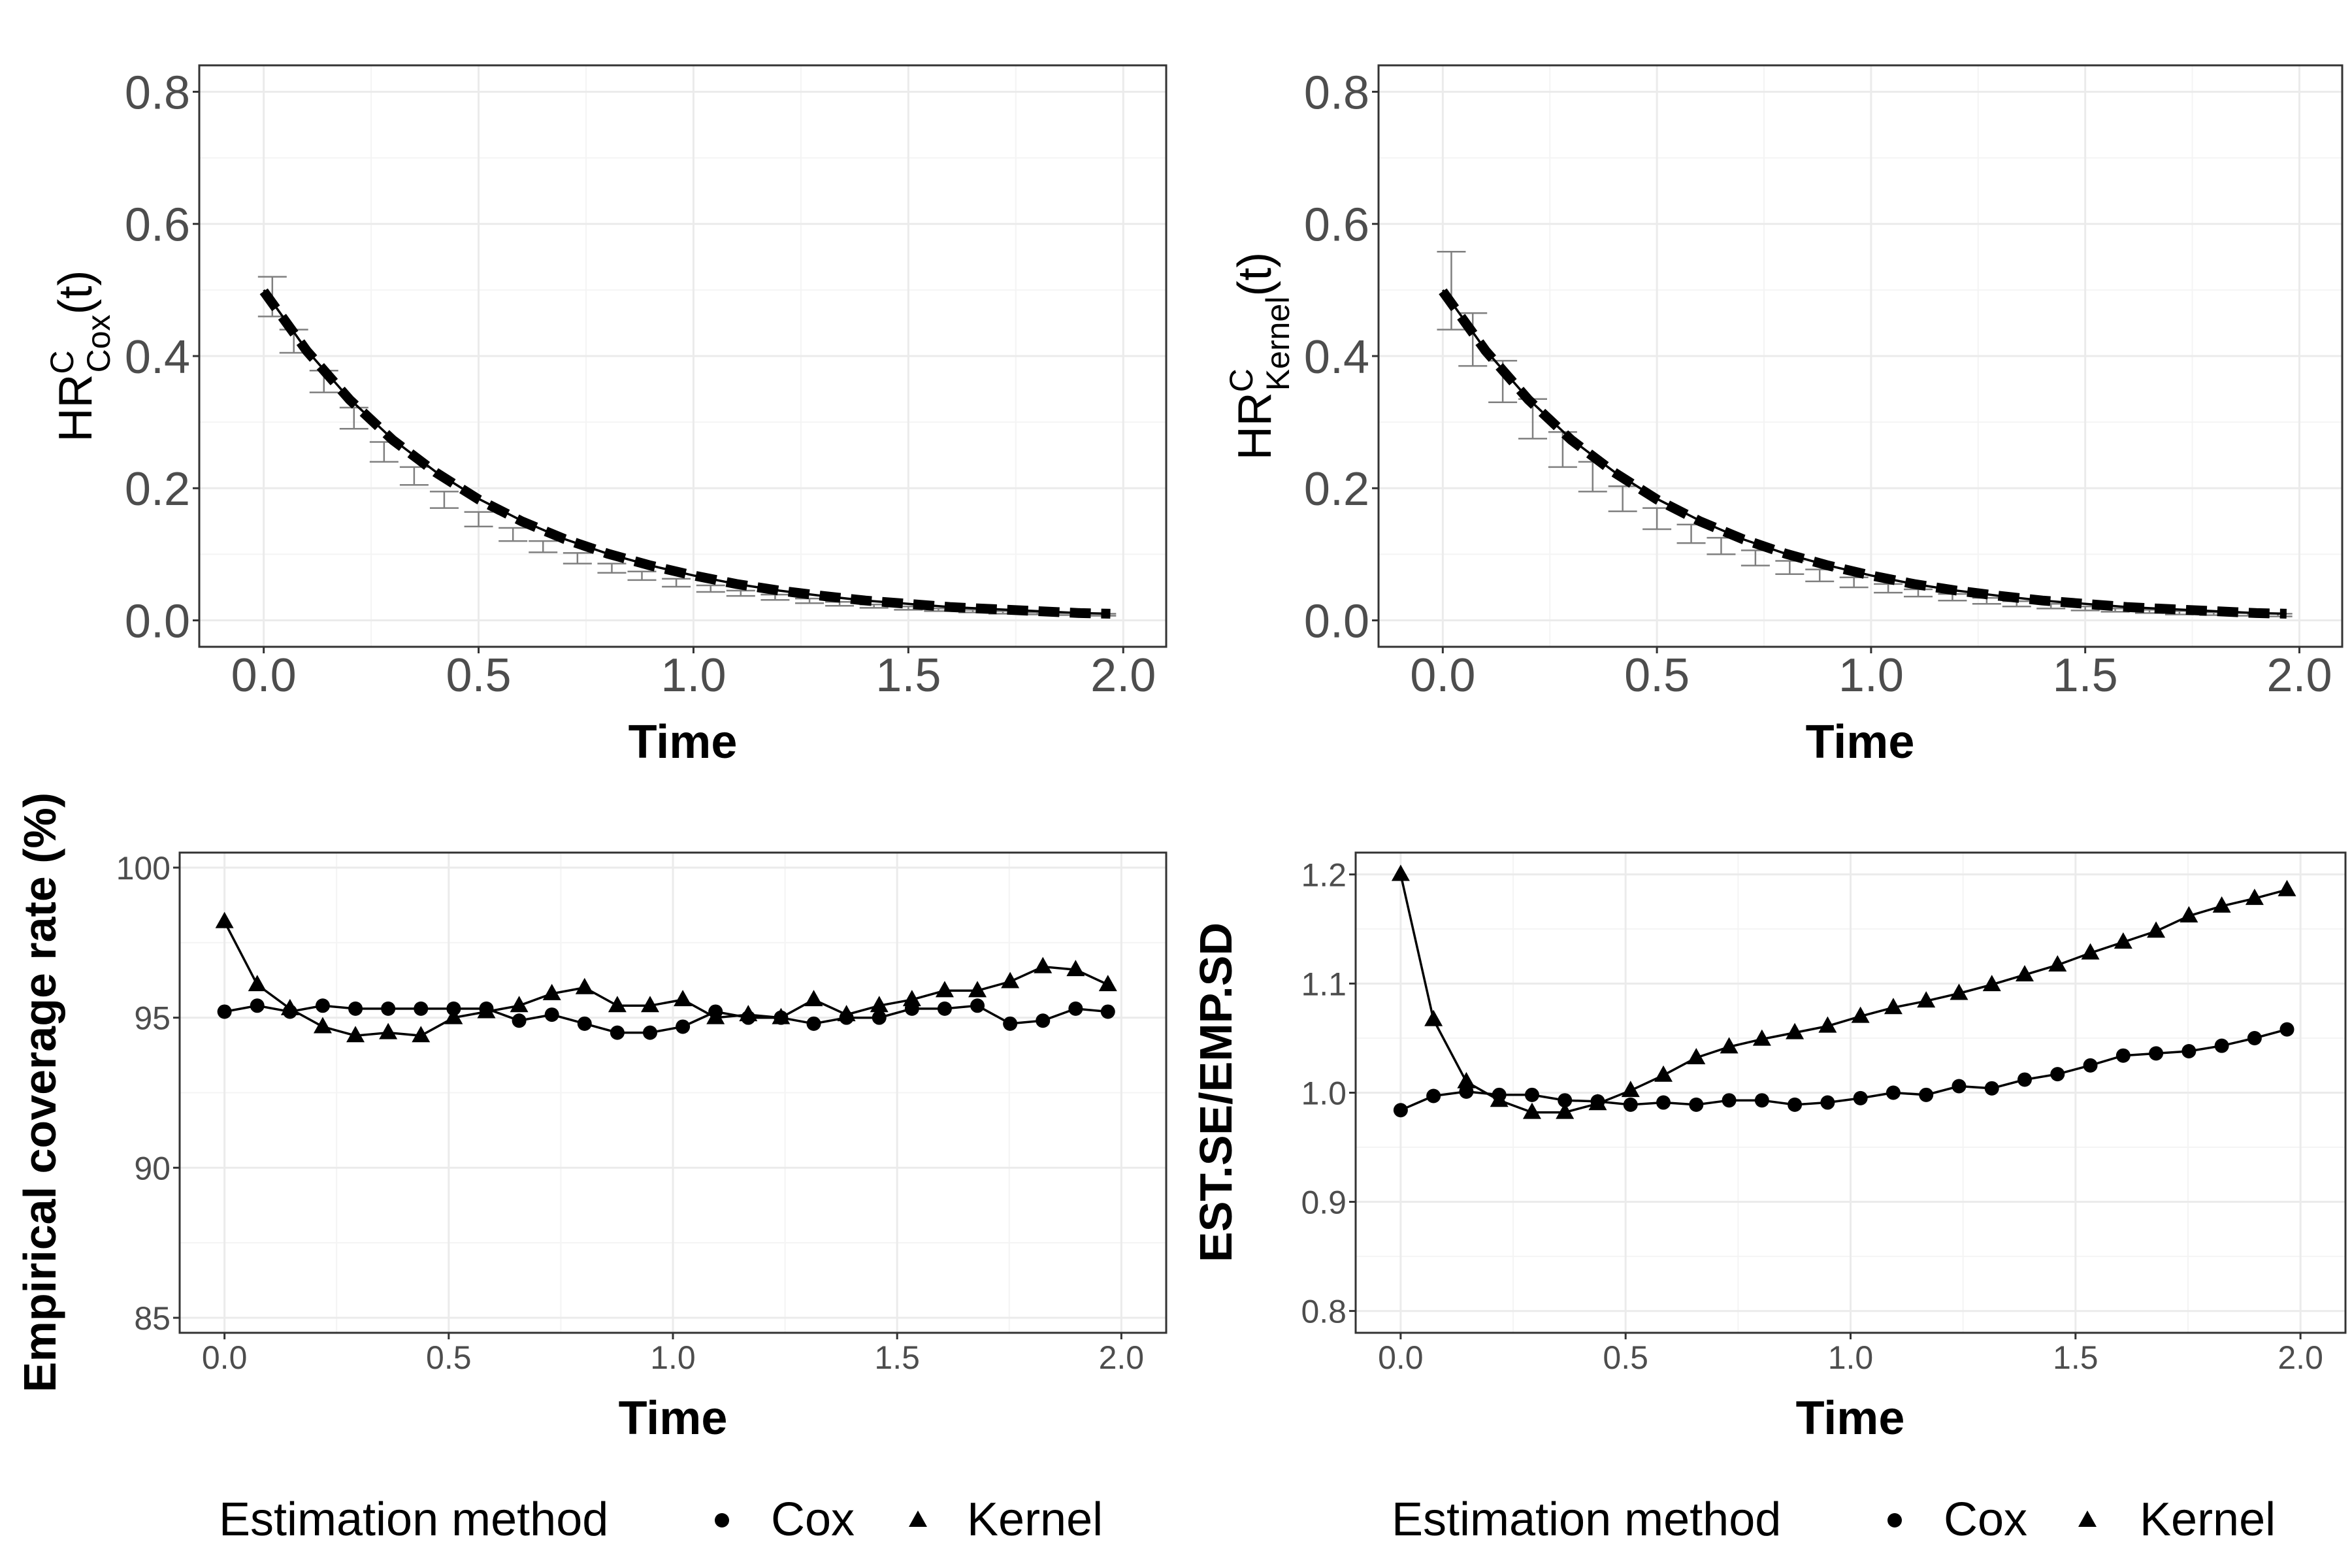 Image resolution: width=2352 pixels, height=1568 pixels. What do you see at coordinates (1215, 1092) in the screenshot?
I see `se-ratio-y-title: EST.SE/EMP.SD` at bounding box center [1215, 1092].